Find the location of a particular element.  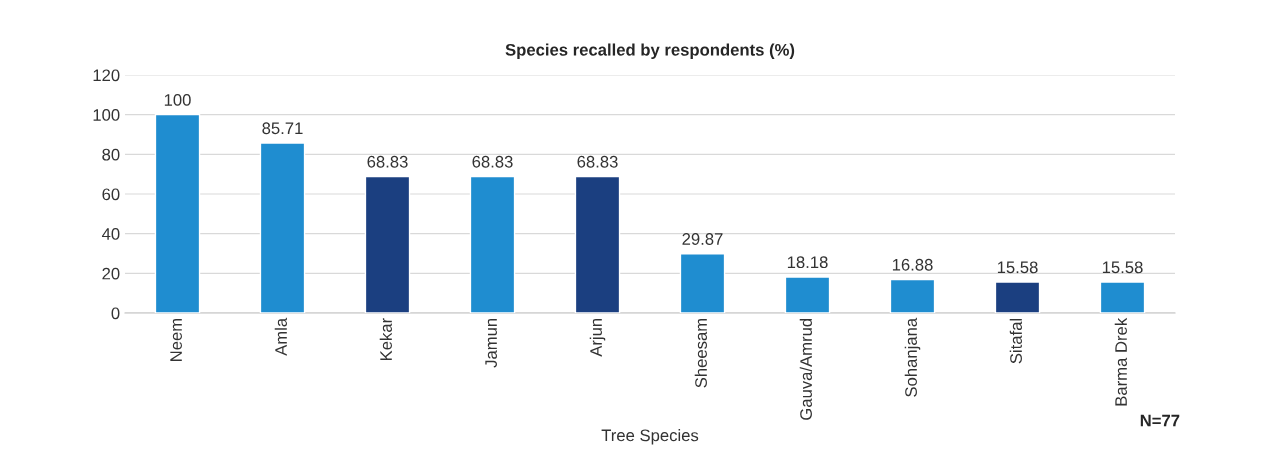

x-tick-label: Arjun is located at coordinates (597, 337).